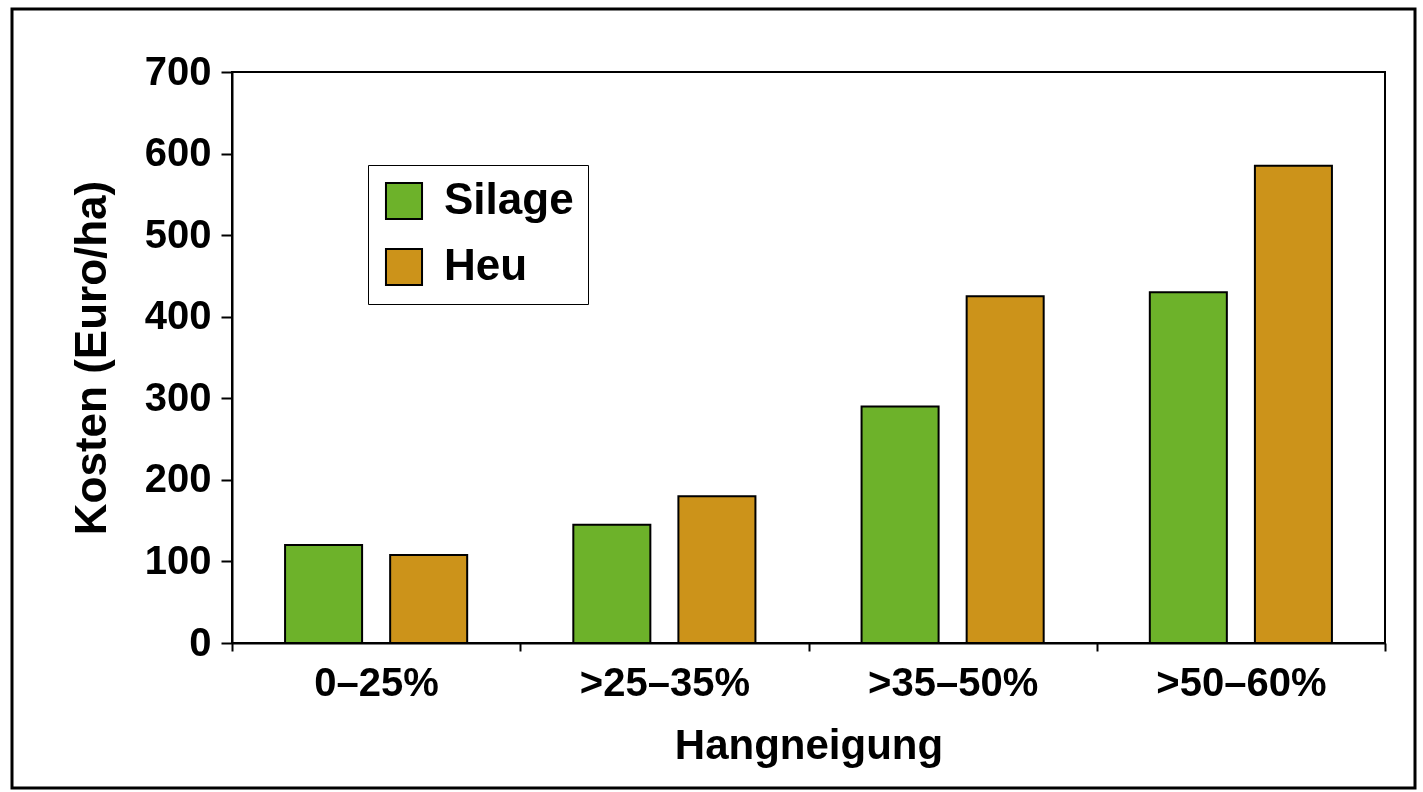 Image resolution: width=1423 pixels, height=792 pixels. What do you see at coordinates (1241, 681) in the screenshot?
I see `x-tick-label: >50–60%` at bounding box center [1241, 681].